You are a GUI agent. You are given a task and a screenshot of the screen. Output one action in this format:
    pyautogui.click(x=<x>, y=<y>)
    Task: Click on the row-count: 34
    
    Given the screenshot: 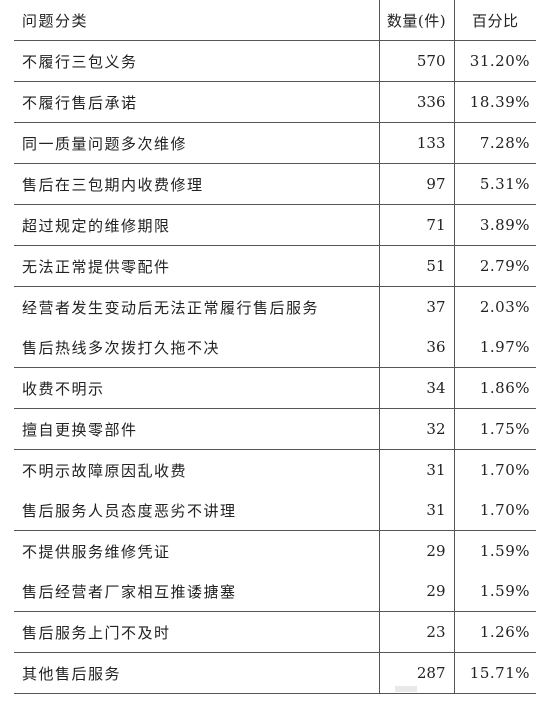 What is the action you would take?
    pyautogui.click(x=417, y=388)
    